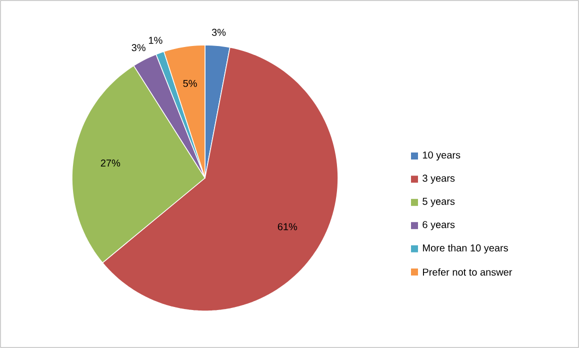 This screenshot has width=579, height=348. What do you see at coordinates (110, 163) in the screenshot?
I see `data-label: 27%` at bounding box center [110, 163].